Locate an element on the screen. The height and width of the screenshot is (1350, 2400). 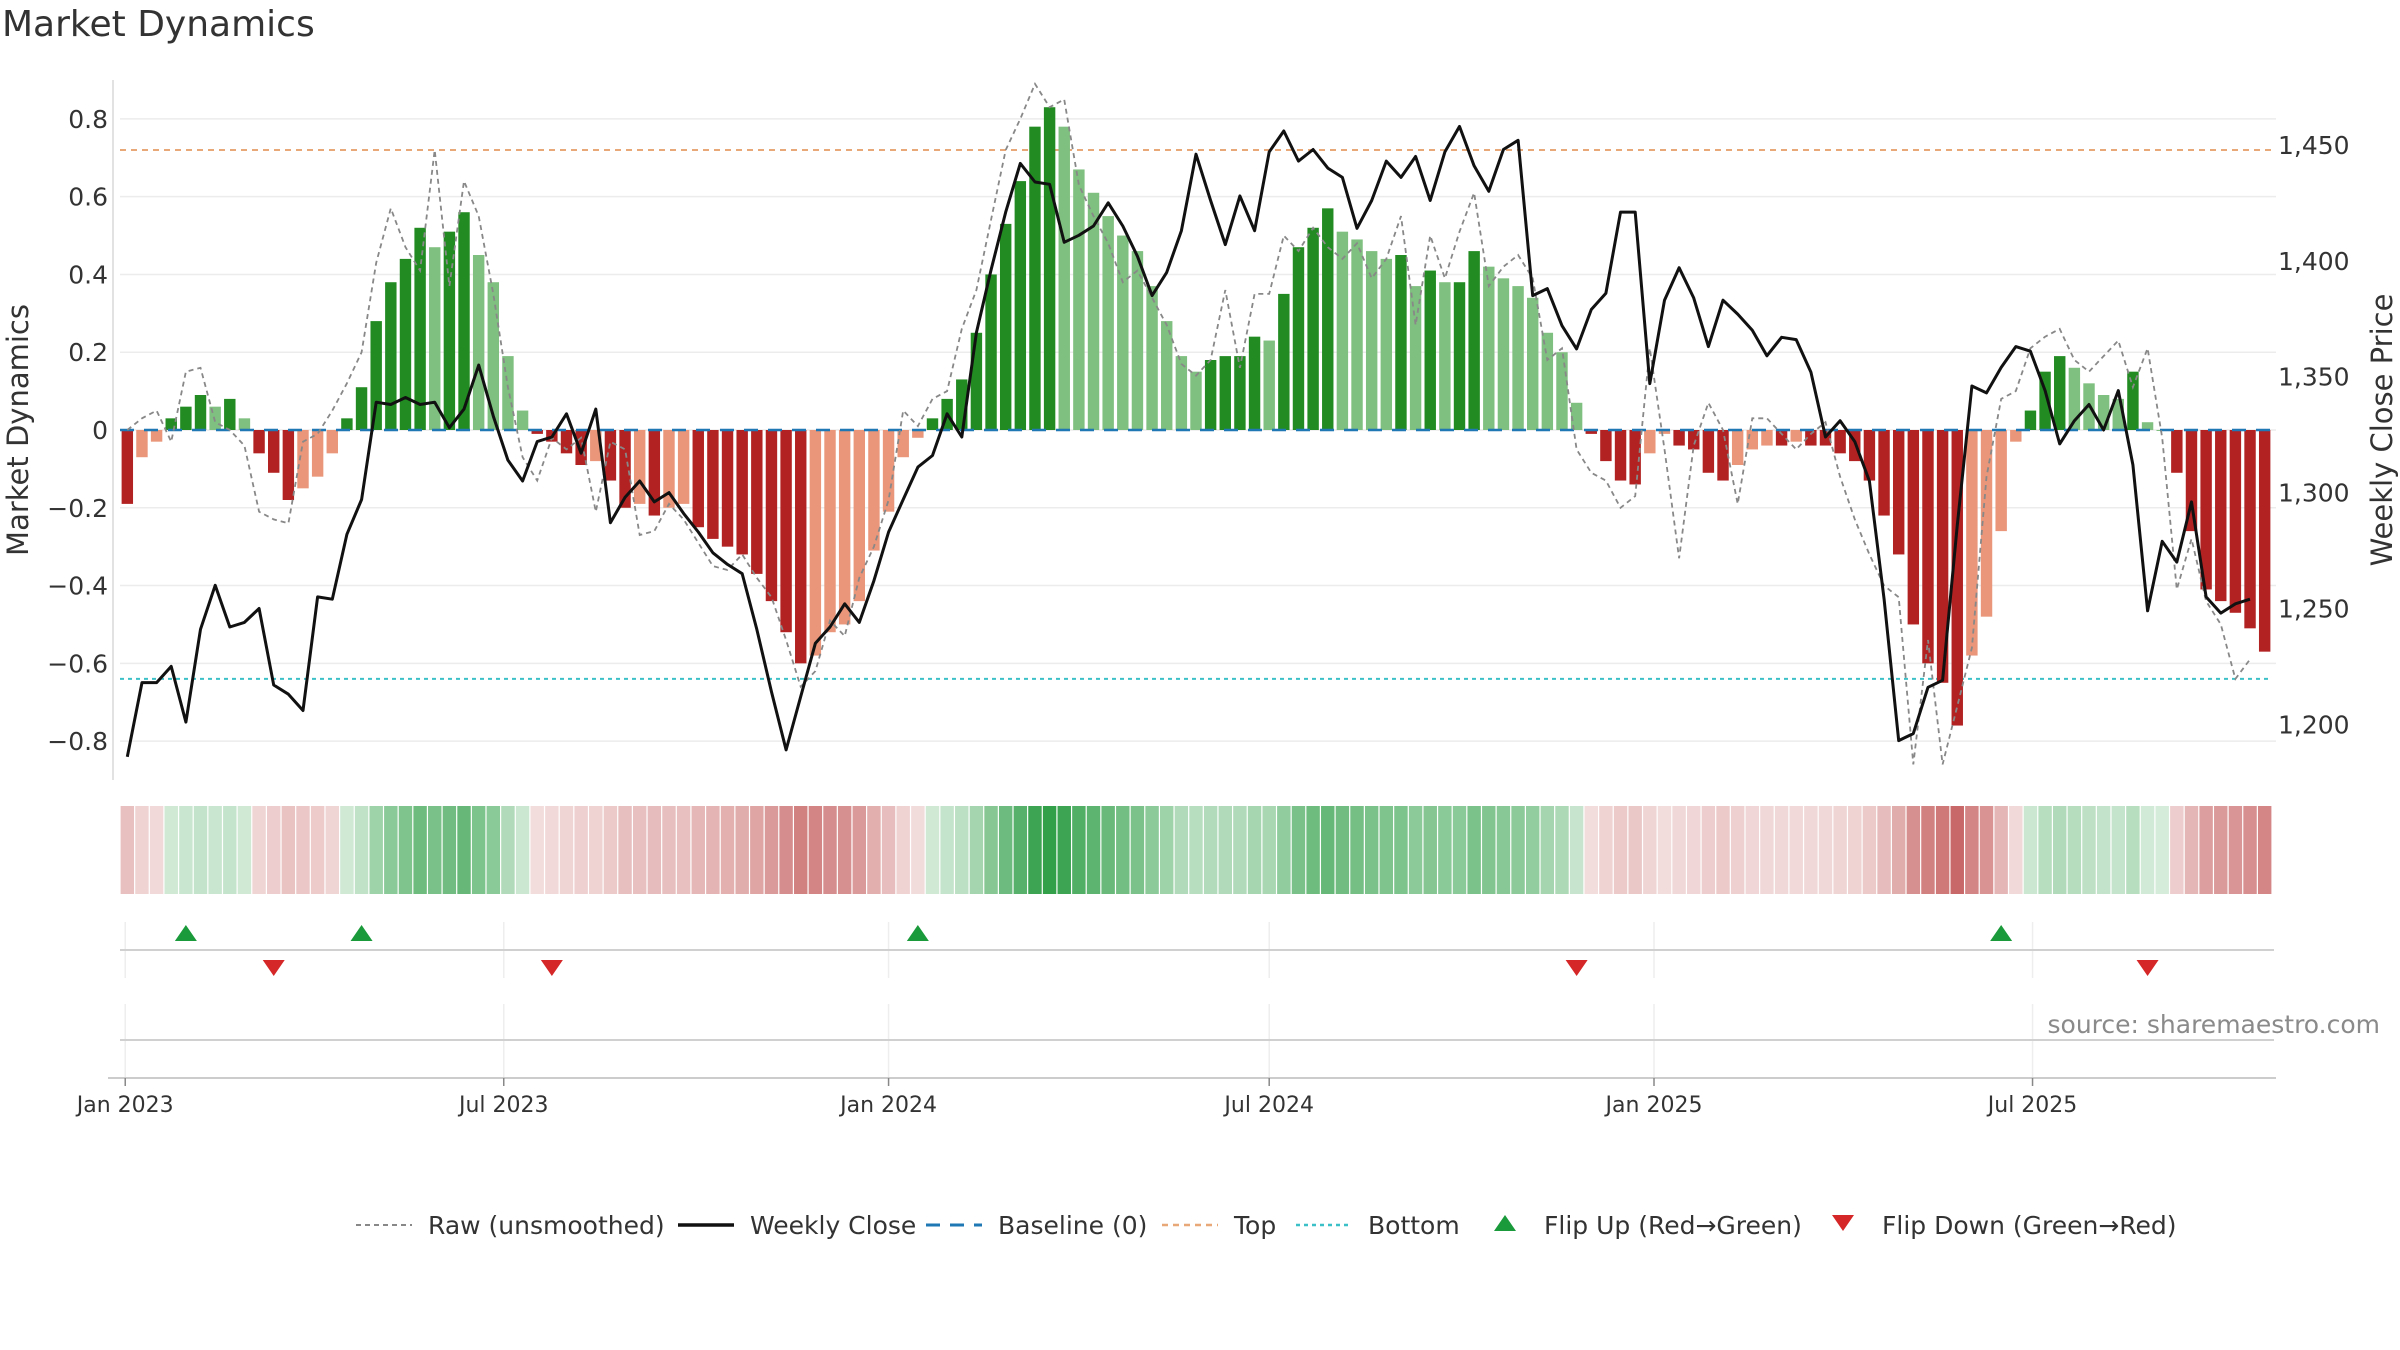
y2-tick-label: 1,250 is located at coordinates (2314, 608).